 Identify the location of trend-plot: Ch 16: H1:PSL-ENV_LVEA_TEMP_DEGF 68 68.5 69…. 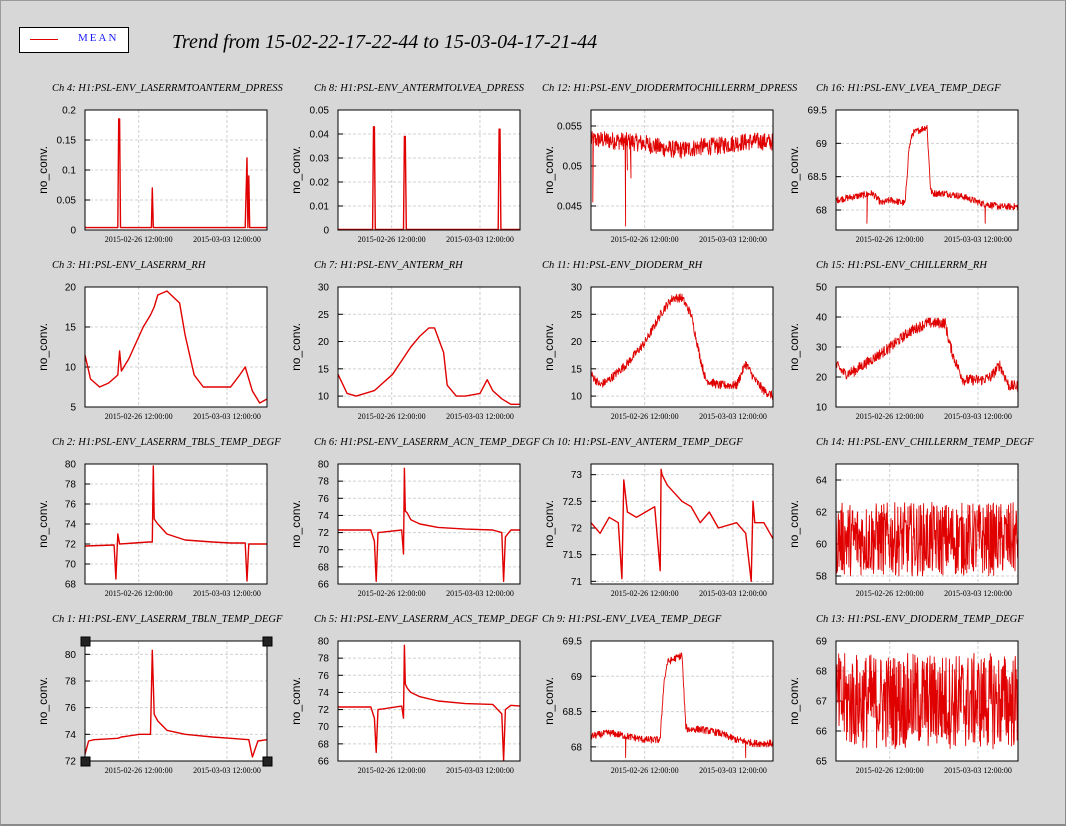
(903, 163).